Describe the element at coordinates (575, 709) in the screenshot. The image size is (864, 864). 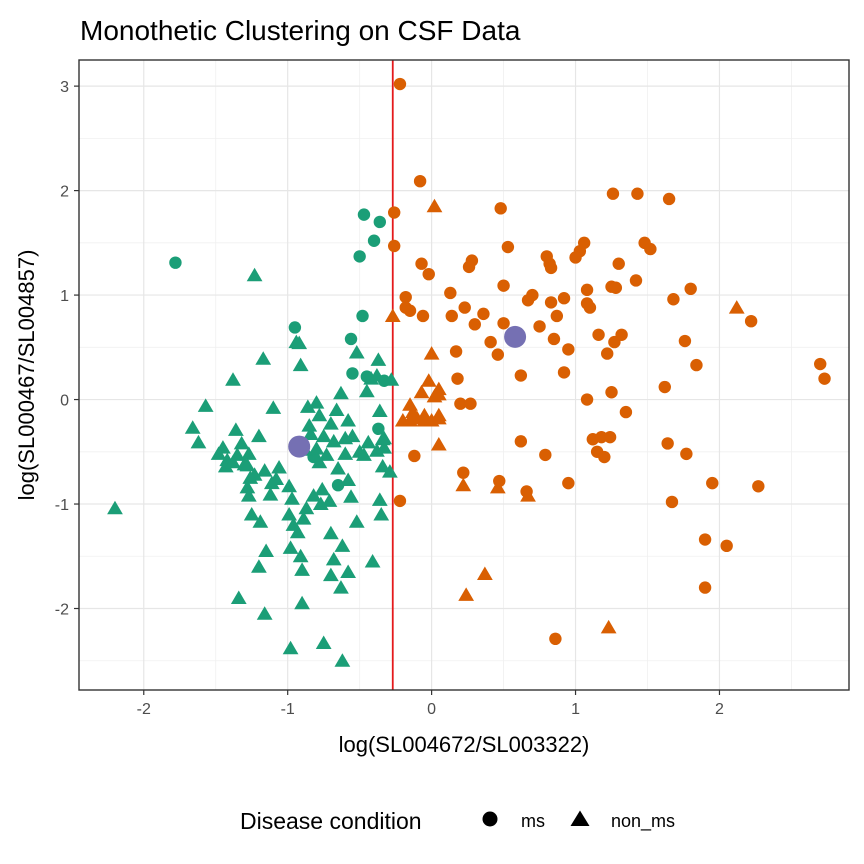
I see `x-tick-label: 1` at that location.